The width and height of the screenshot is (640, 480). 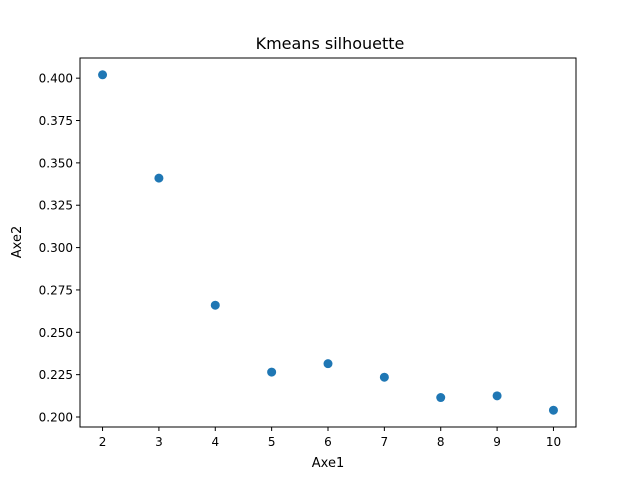 What do you see at coordinates (56, 418) in the screenshot?
I see `y-tick-label: 0.200` at bounding box center [56, 418].